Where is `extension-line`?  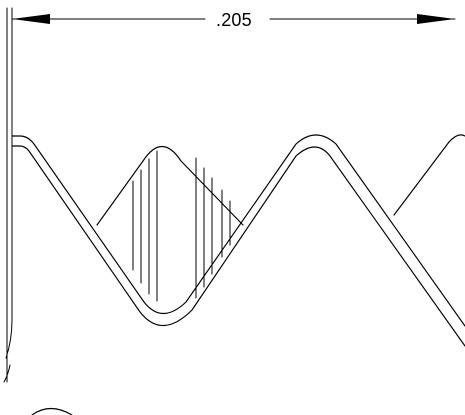 extension-line is located at coordinates (8, 195).